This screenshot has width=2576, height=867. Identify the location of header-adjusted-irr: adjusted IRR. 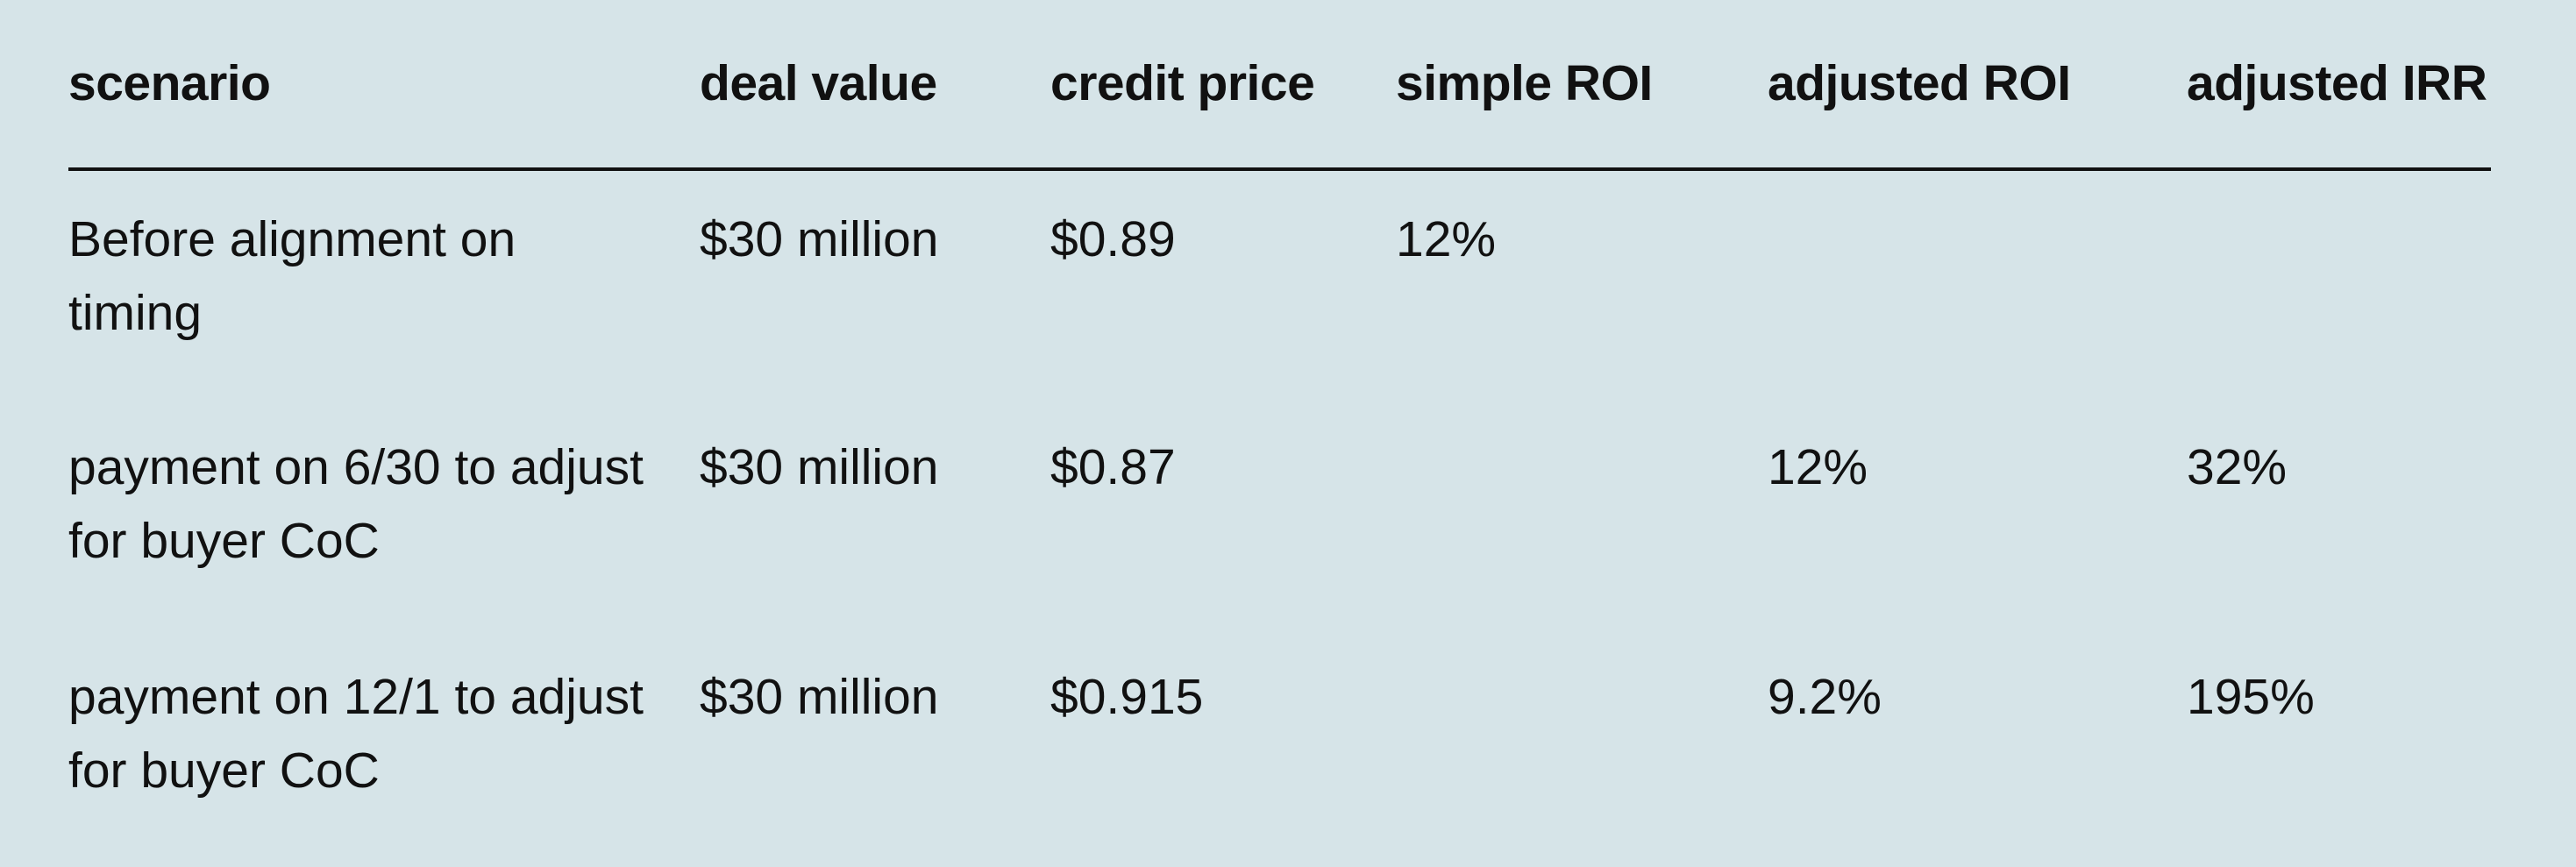
(2339, 85).